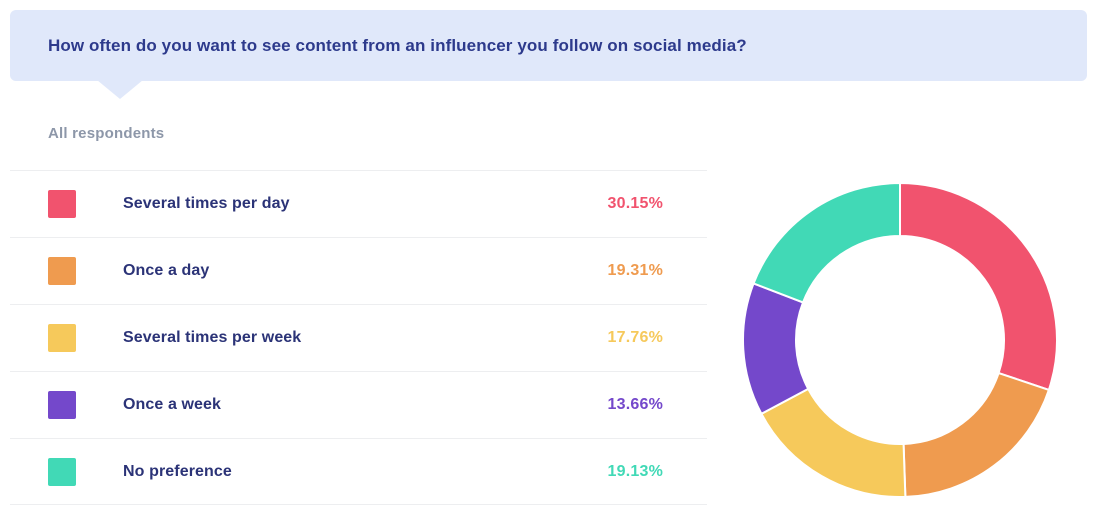  I want to click on legend-label: No preference, so click(177, 471).